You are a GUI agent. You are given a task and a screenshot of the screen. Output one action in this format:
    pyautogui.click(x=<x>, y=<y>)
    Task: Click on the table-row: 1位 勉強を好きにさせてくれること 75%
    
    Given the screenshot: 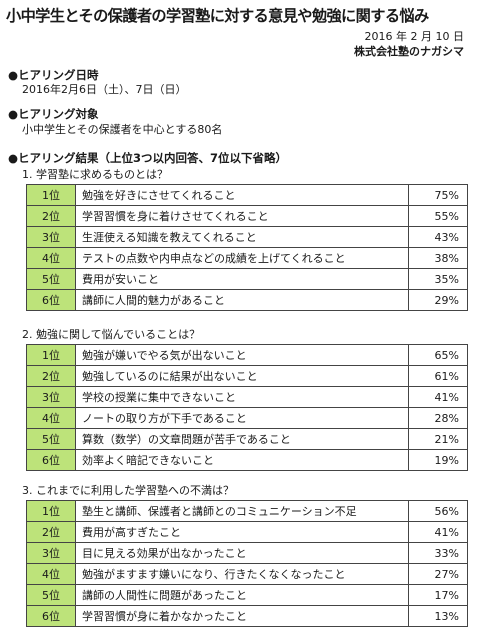 What is the action you would take?
    pyautogui.click(x=247, y=195)
    